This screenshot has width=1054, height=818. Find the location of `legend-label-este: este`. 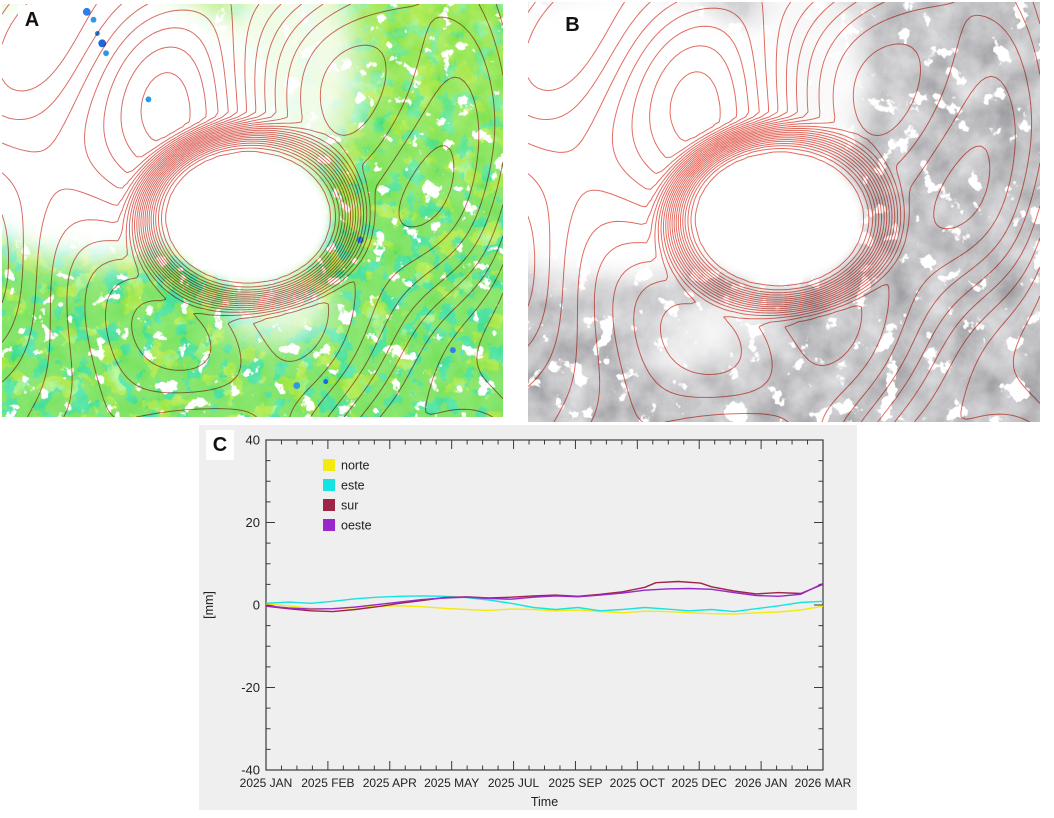

legend-label-este: este is located at coordinates (353, 486).